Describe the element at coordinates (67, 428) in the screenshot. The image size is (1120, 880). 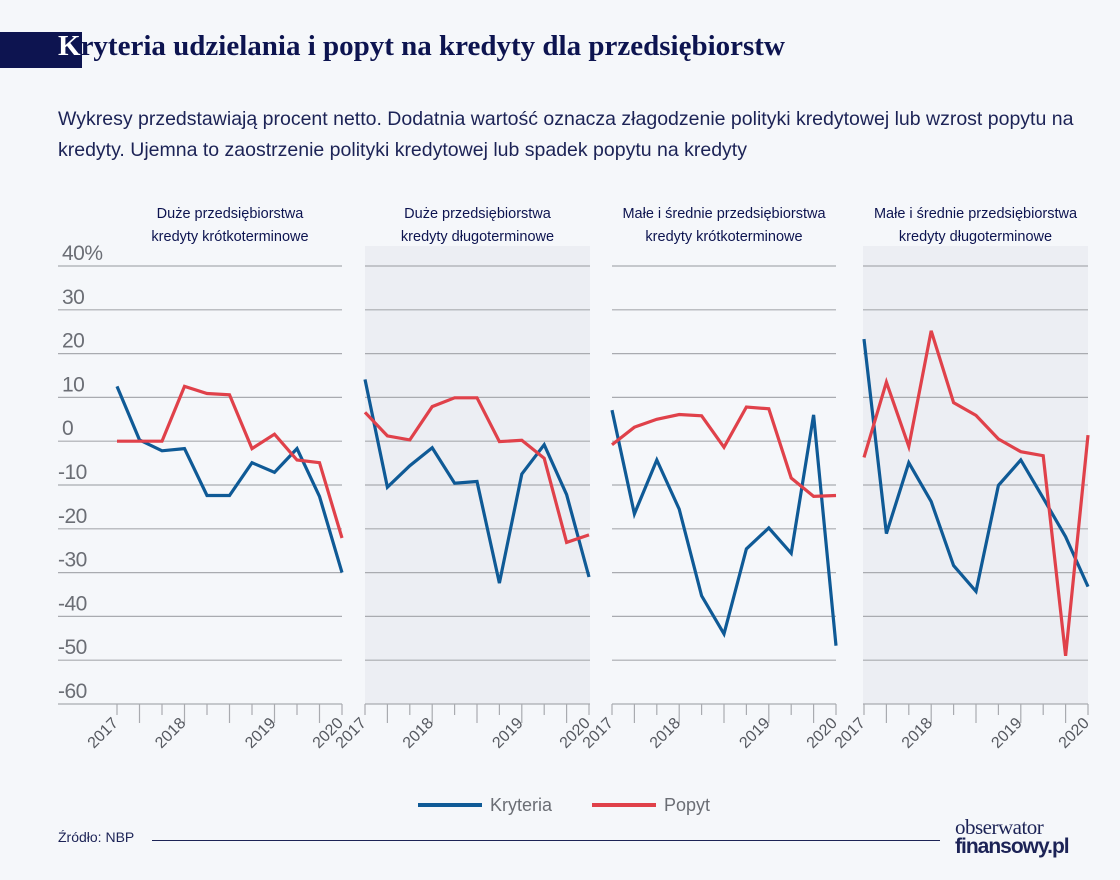
I see `y-tick-label: 0` at that location.